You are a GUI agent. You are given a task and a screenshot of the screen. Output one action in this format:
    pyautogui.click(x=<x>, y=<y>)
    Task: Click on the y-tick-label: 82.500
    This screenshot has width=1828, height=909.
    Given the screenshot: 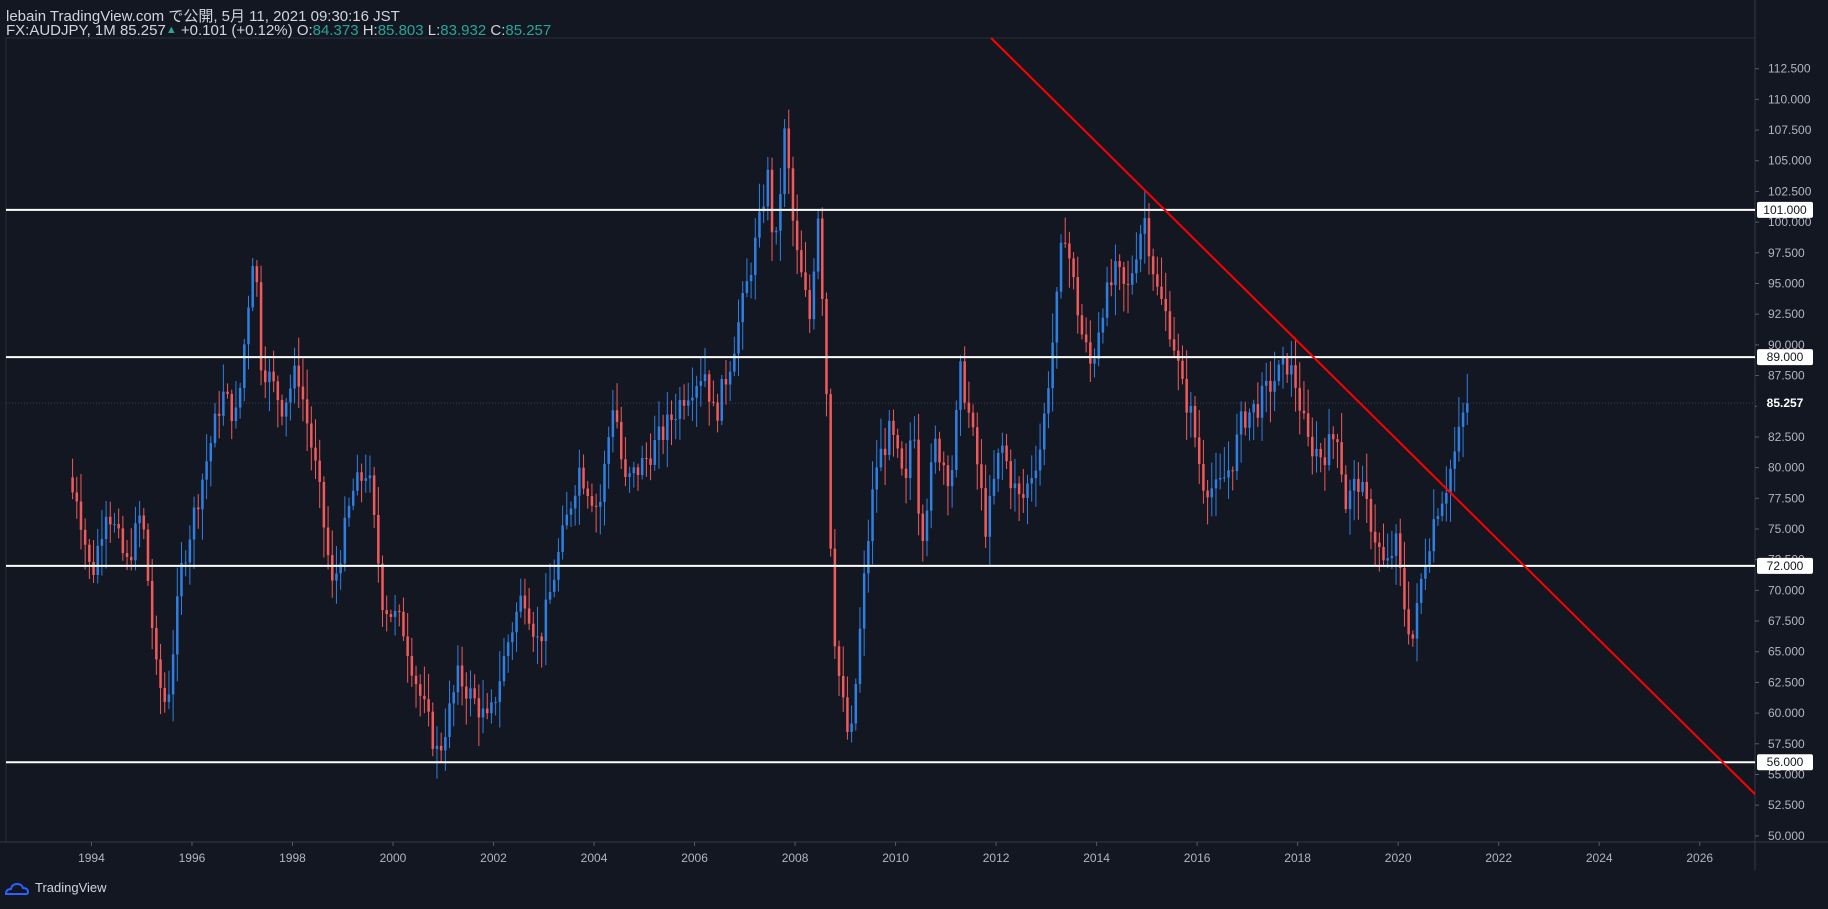 What is the action you would take?
    pyautogui.click(x=1786, y=437)
    